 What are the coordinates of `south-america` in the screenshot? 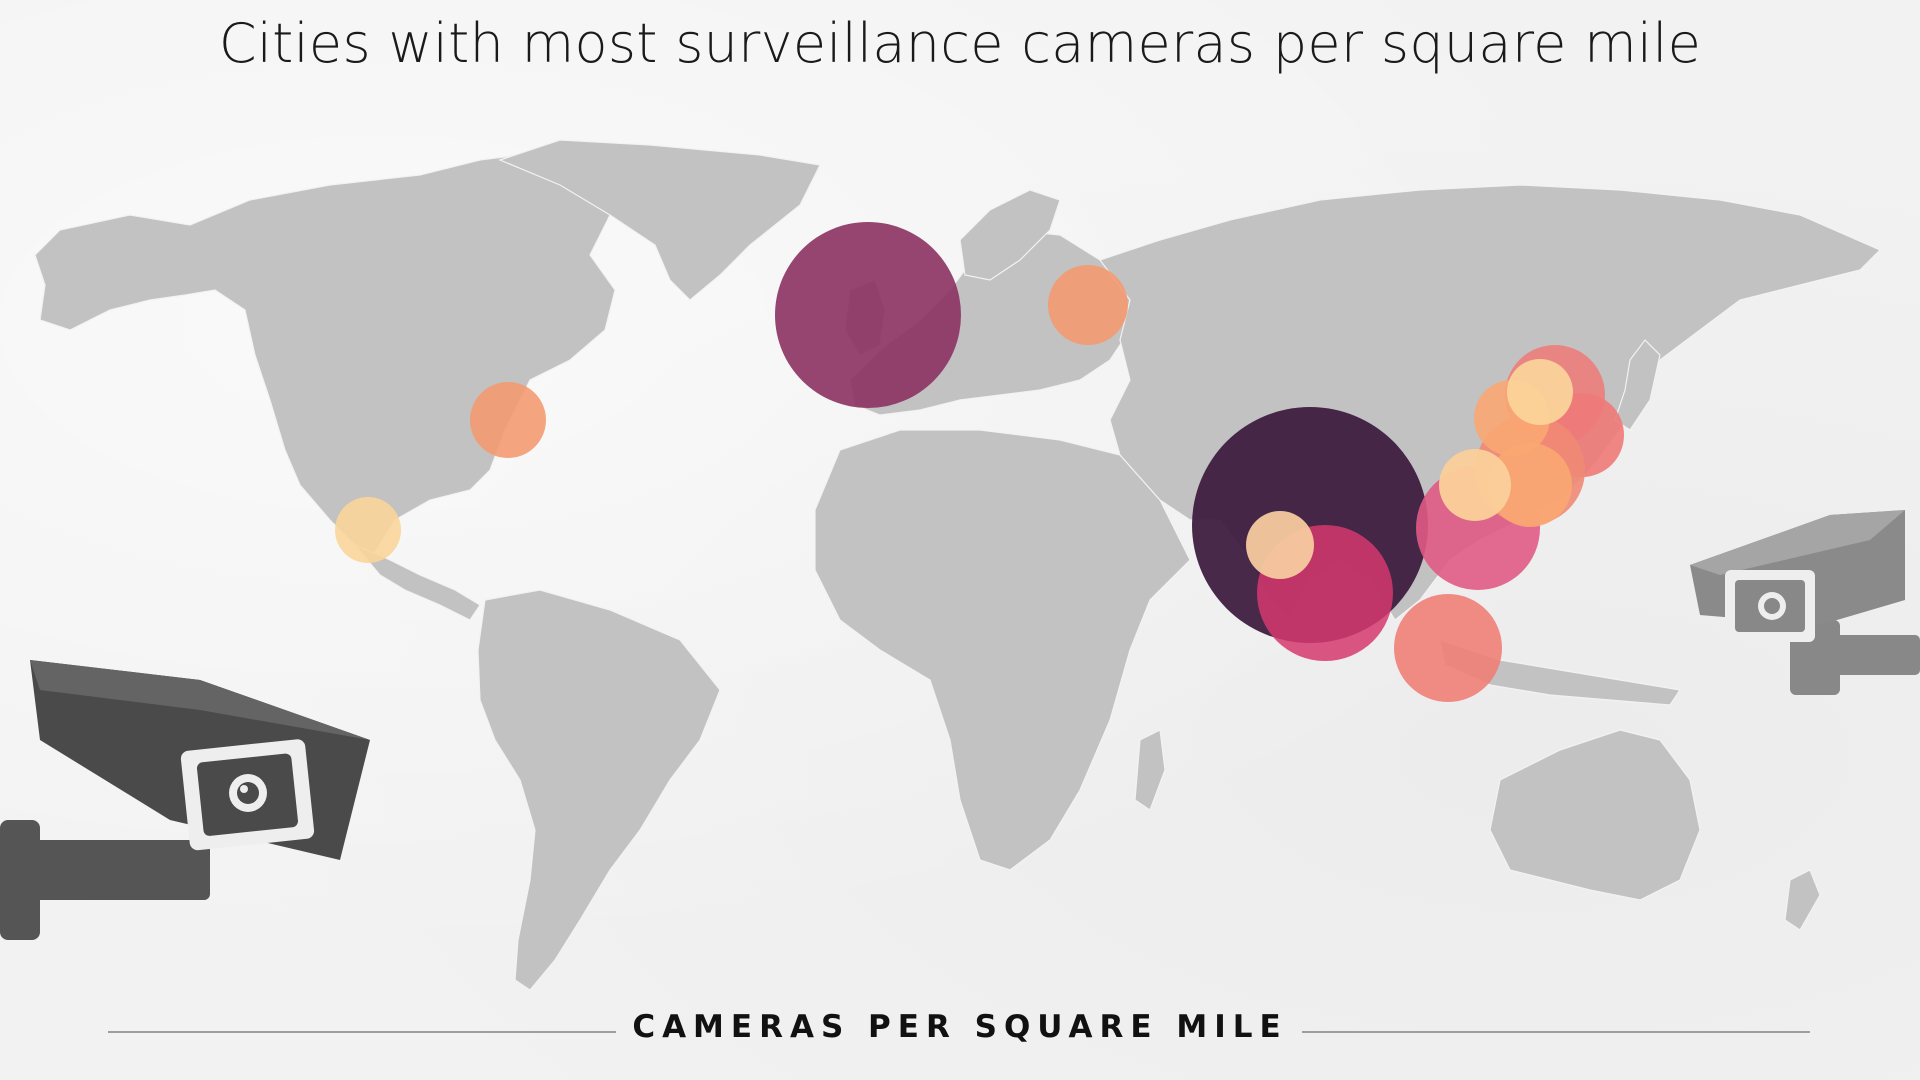 It's located at (599, 790).